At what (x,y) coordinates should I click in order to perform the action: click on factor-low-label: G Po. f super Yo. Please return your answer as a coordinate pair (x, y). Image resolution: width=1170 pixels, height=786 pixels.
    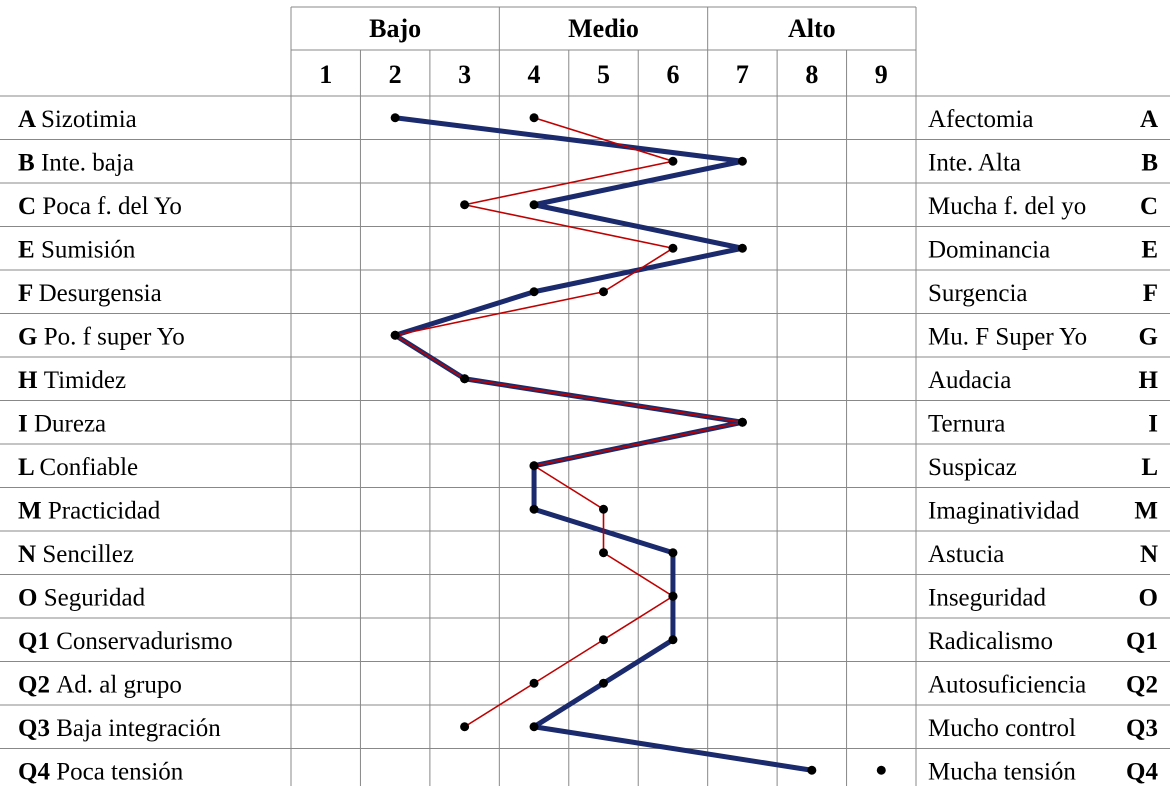
    Looking at the image, I should click on (101, 336).